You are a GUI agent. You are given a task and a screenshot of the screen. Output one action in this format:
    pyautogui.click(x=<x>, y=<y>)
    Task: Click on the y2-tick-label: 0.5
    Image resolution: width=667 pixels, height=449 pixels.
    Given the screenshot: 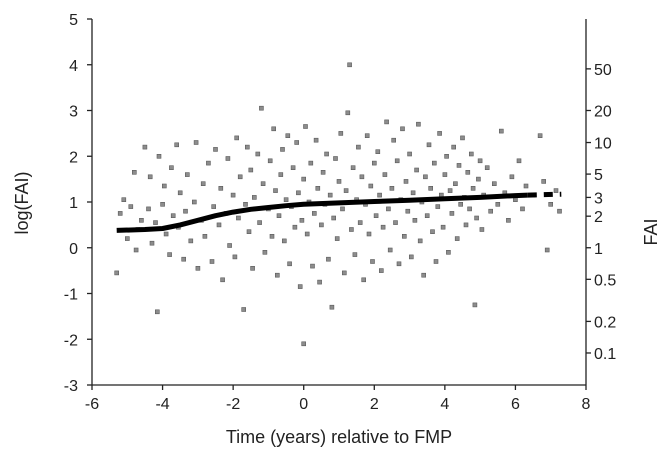 What is the action you would take?
    pyautogui.click(x=605, y=280)
    